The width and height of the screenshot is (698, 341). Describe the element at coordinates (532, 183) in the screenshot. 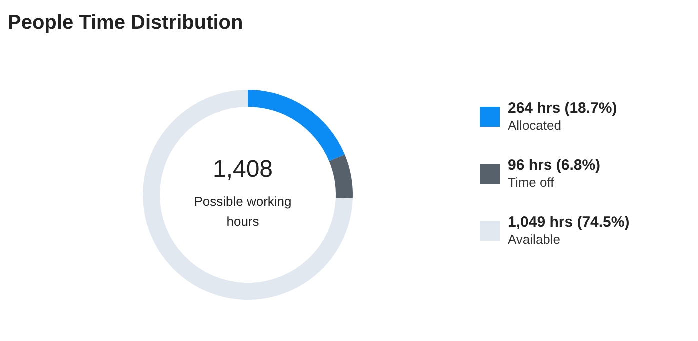

I see `legend-label: Time off` at that location.